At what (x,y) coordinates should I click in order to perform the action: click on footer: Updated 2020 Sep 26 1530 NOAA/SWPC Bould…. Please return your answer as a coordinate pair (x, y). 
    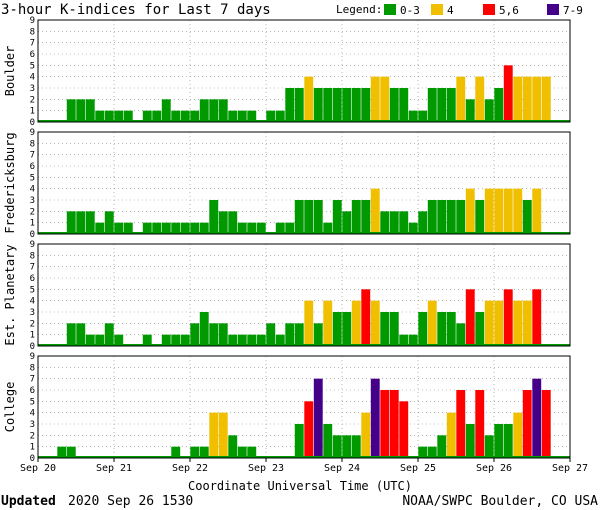
    Looking at the image, I should click on (299, 501).